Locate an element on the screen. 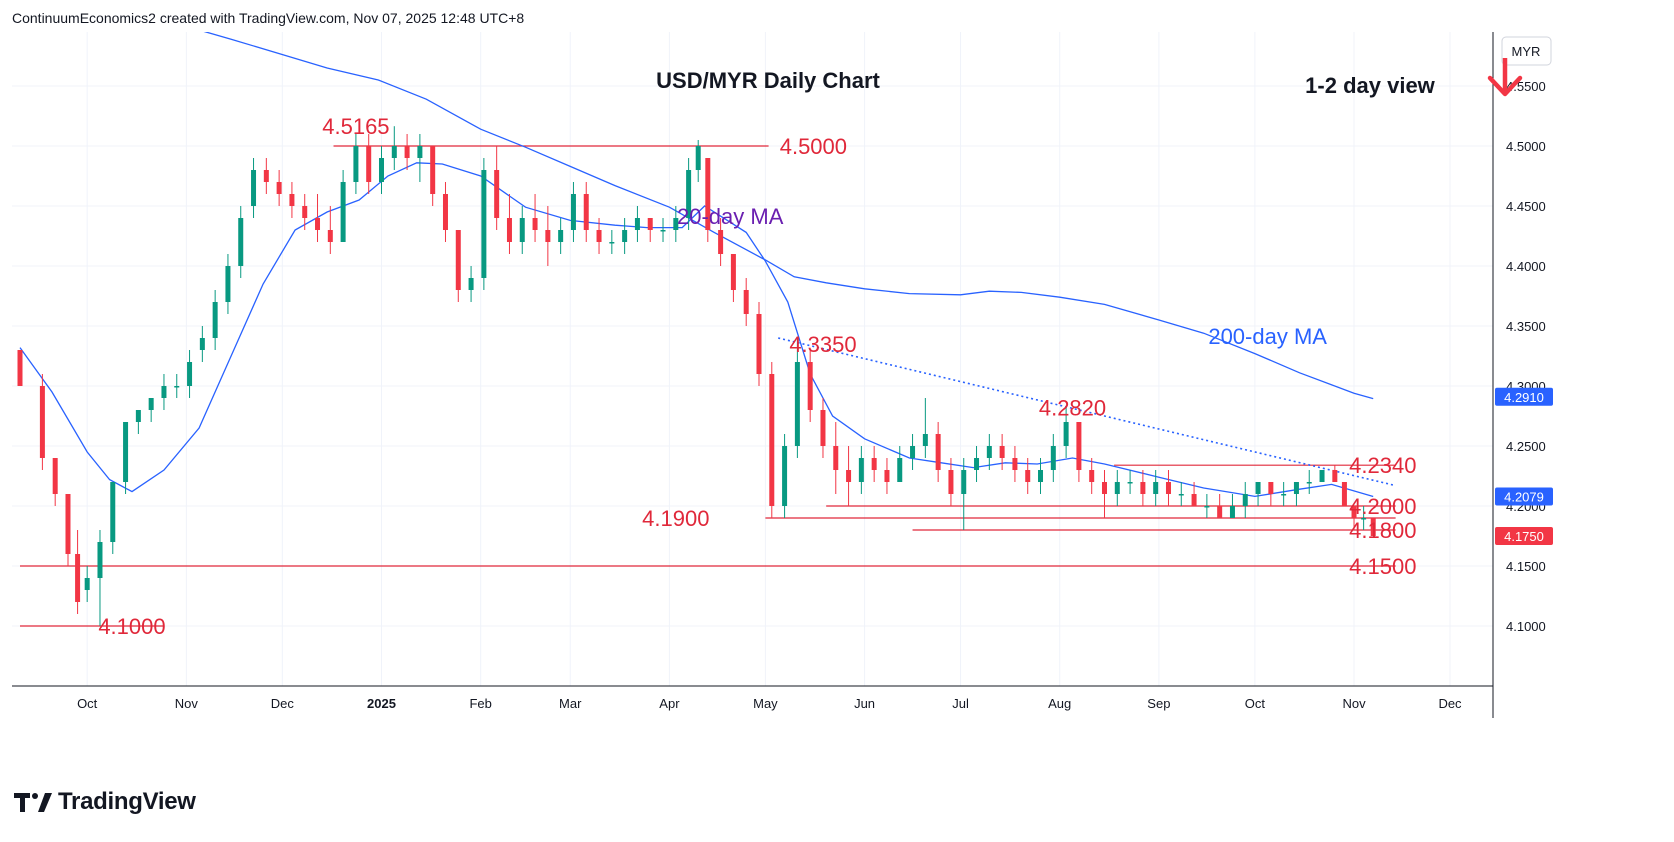 The height and width of the screenshot is (842, 1674). price-badge-text: 4.2910 is located at coordinates (1524, 397).